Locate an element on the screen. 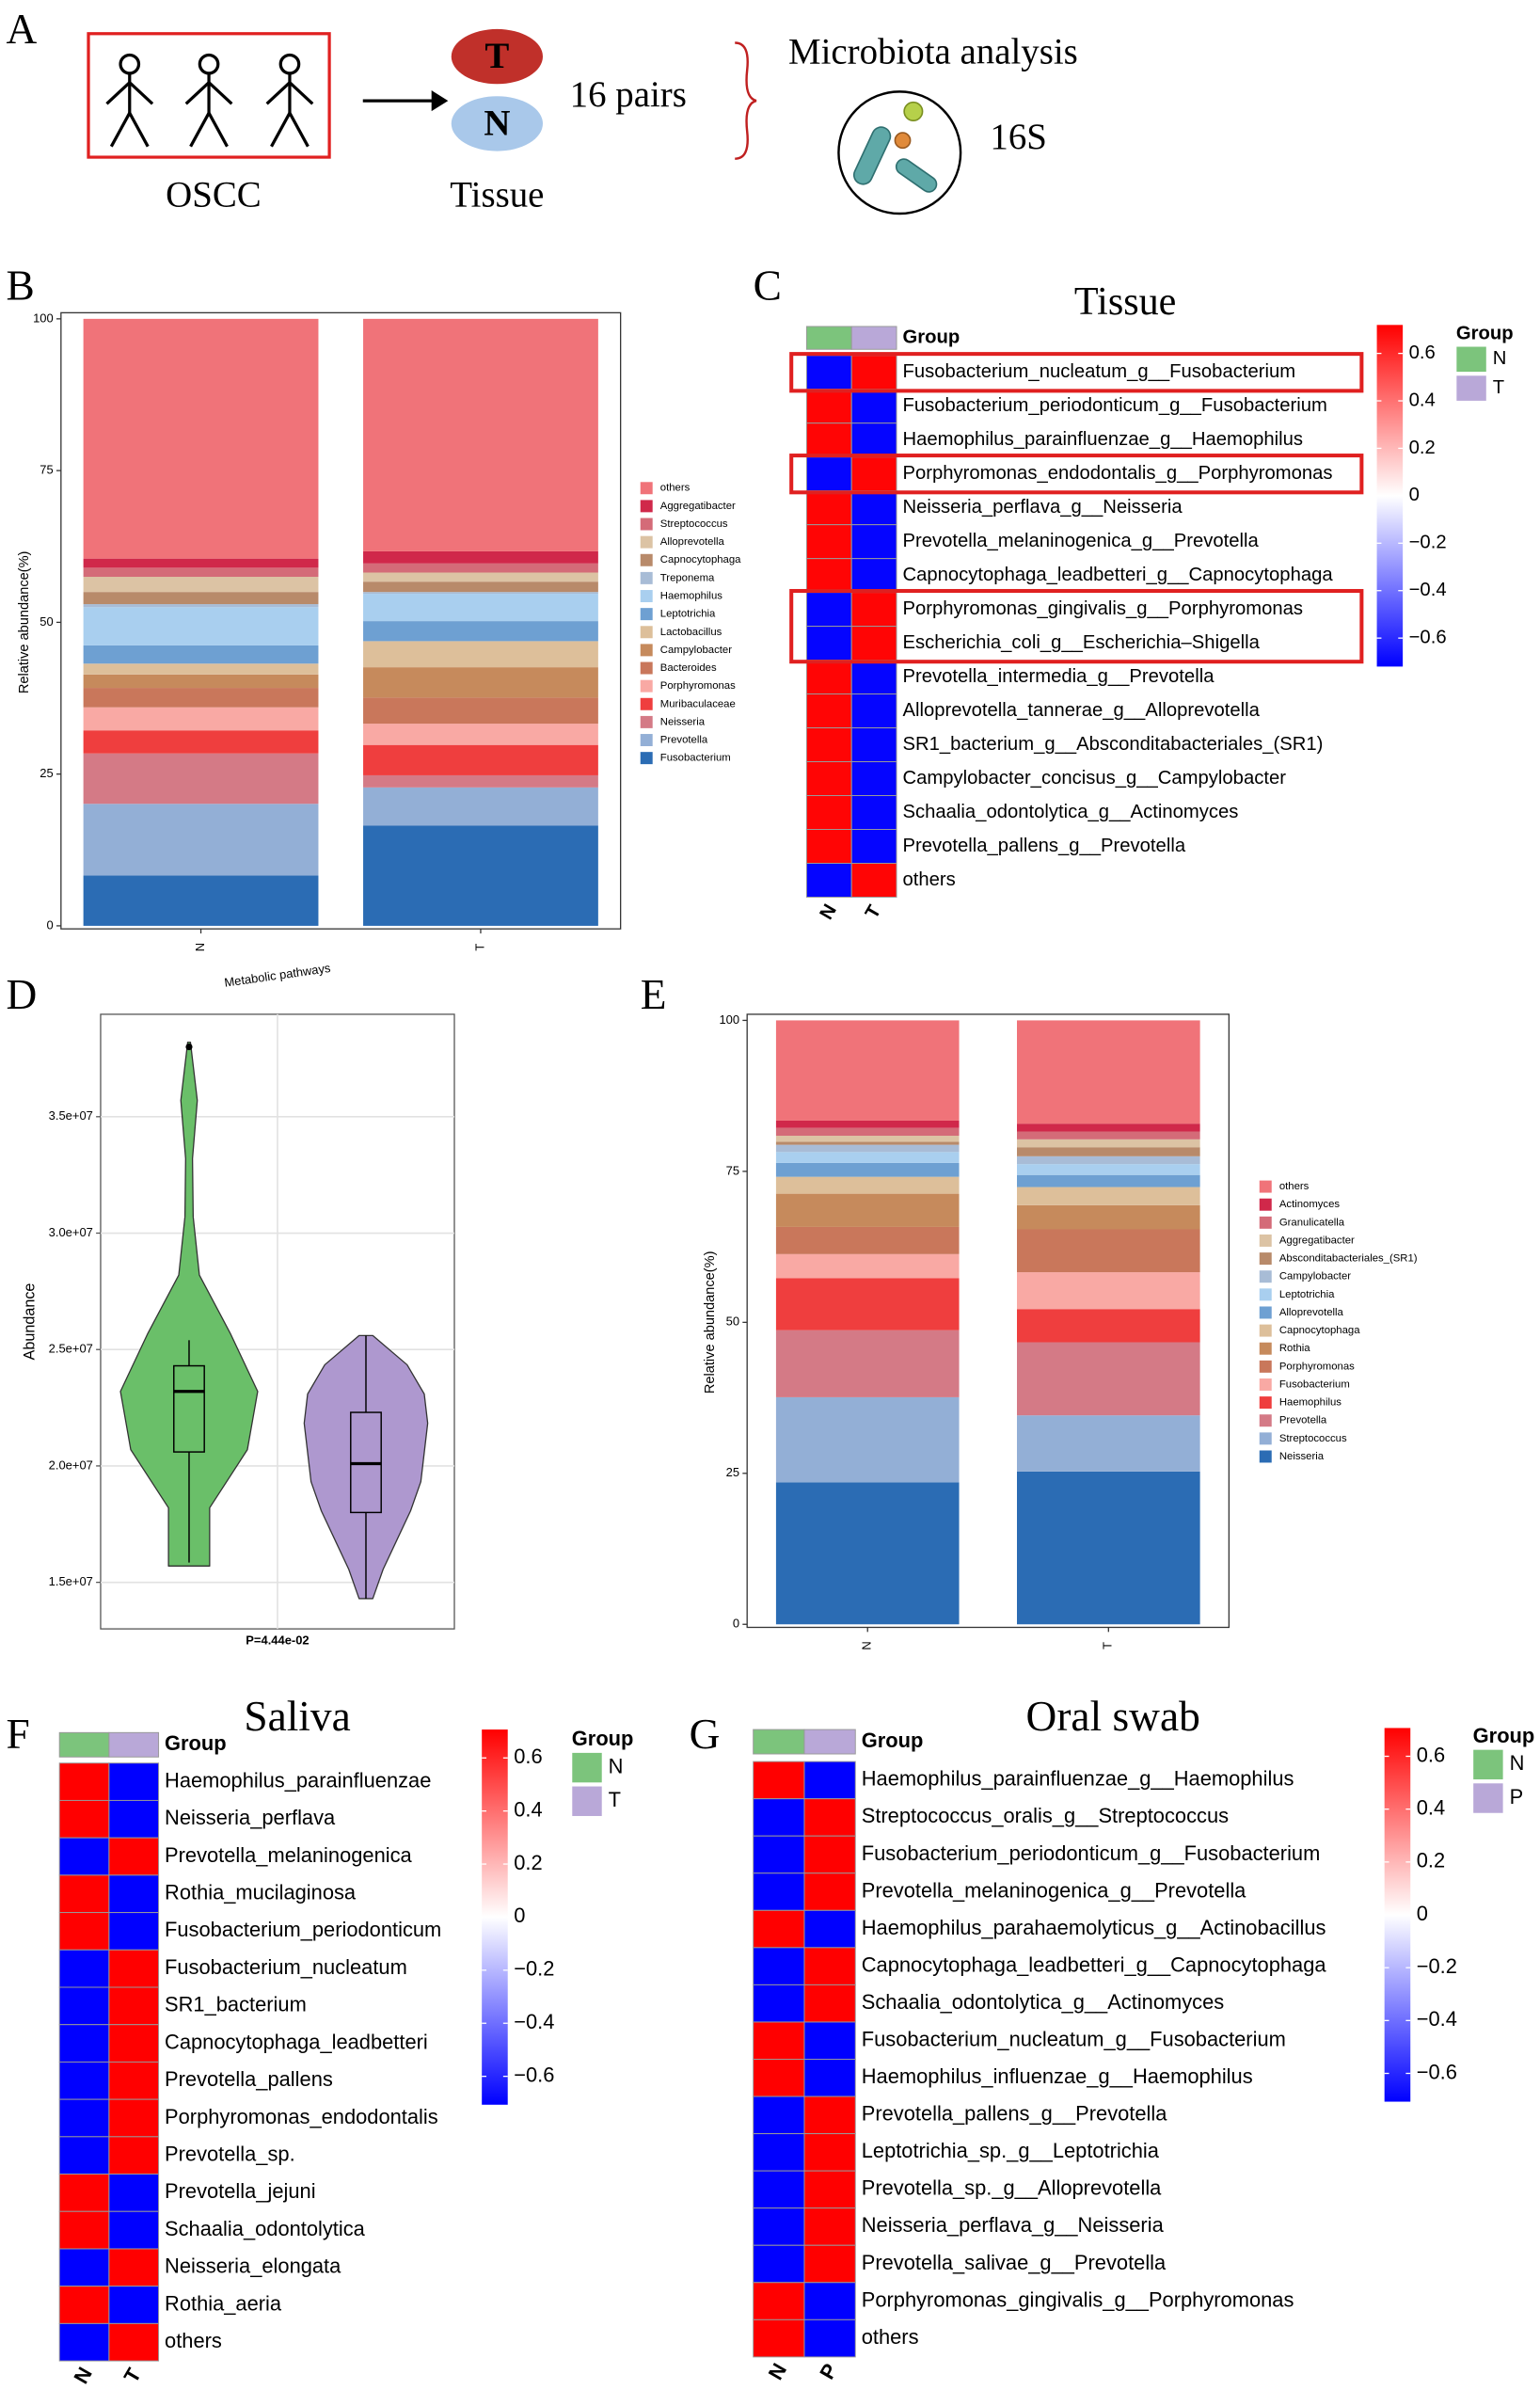 This screenshot has height=2390, width=1540. box is located at coordinates (189, 1408).